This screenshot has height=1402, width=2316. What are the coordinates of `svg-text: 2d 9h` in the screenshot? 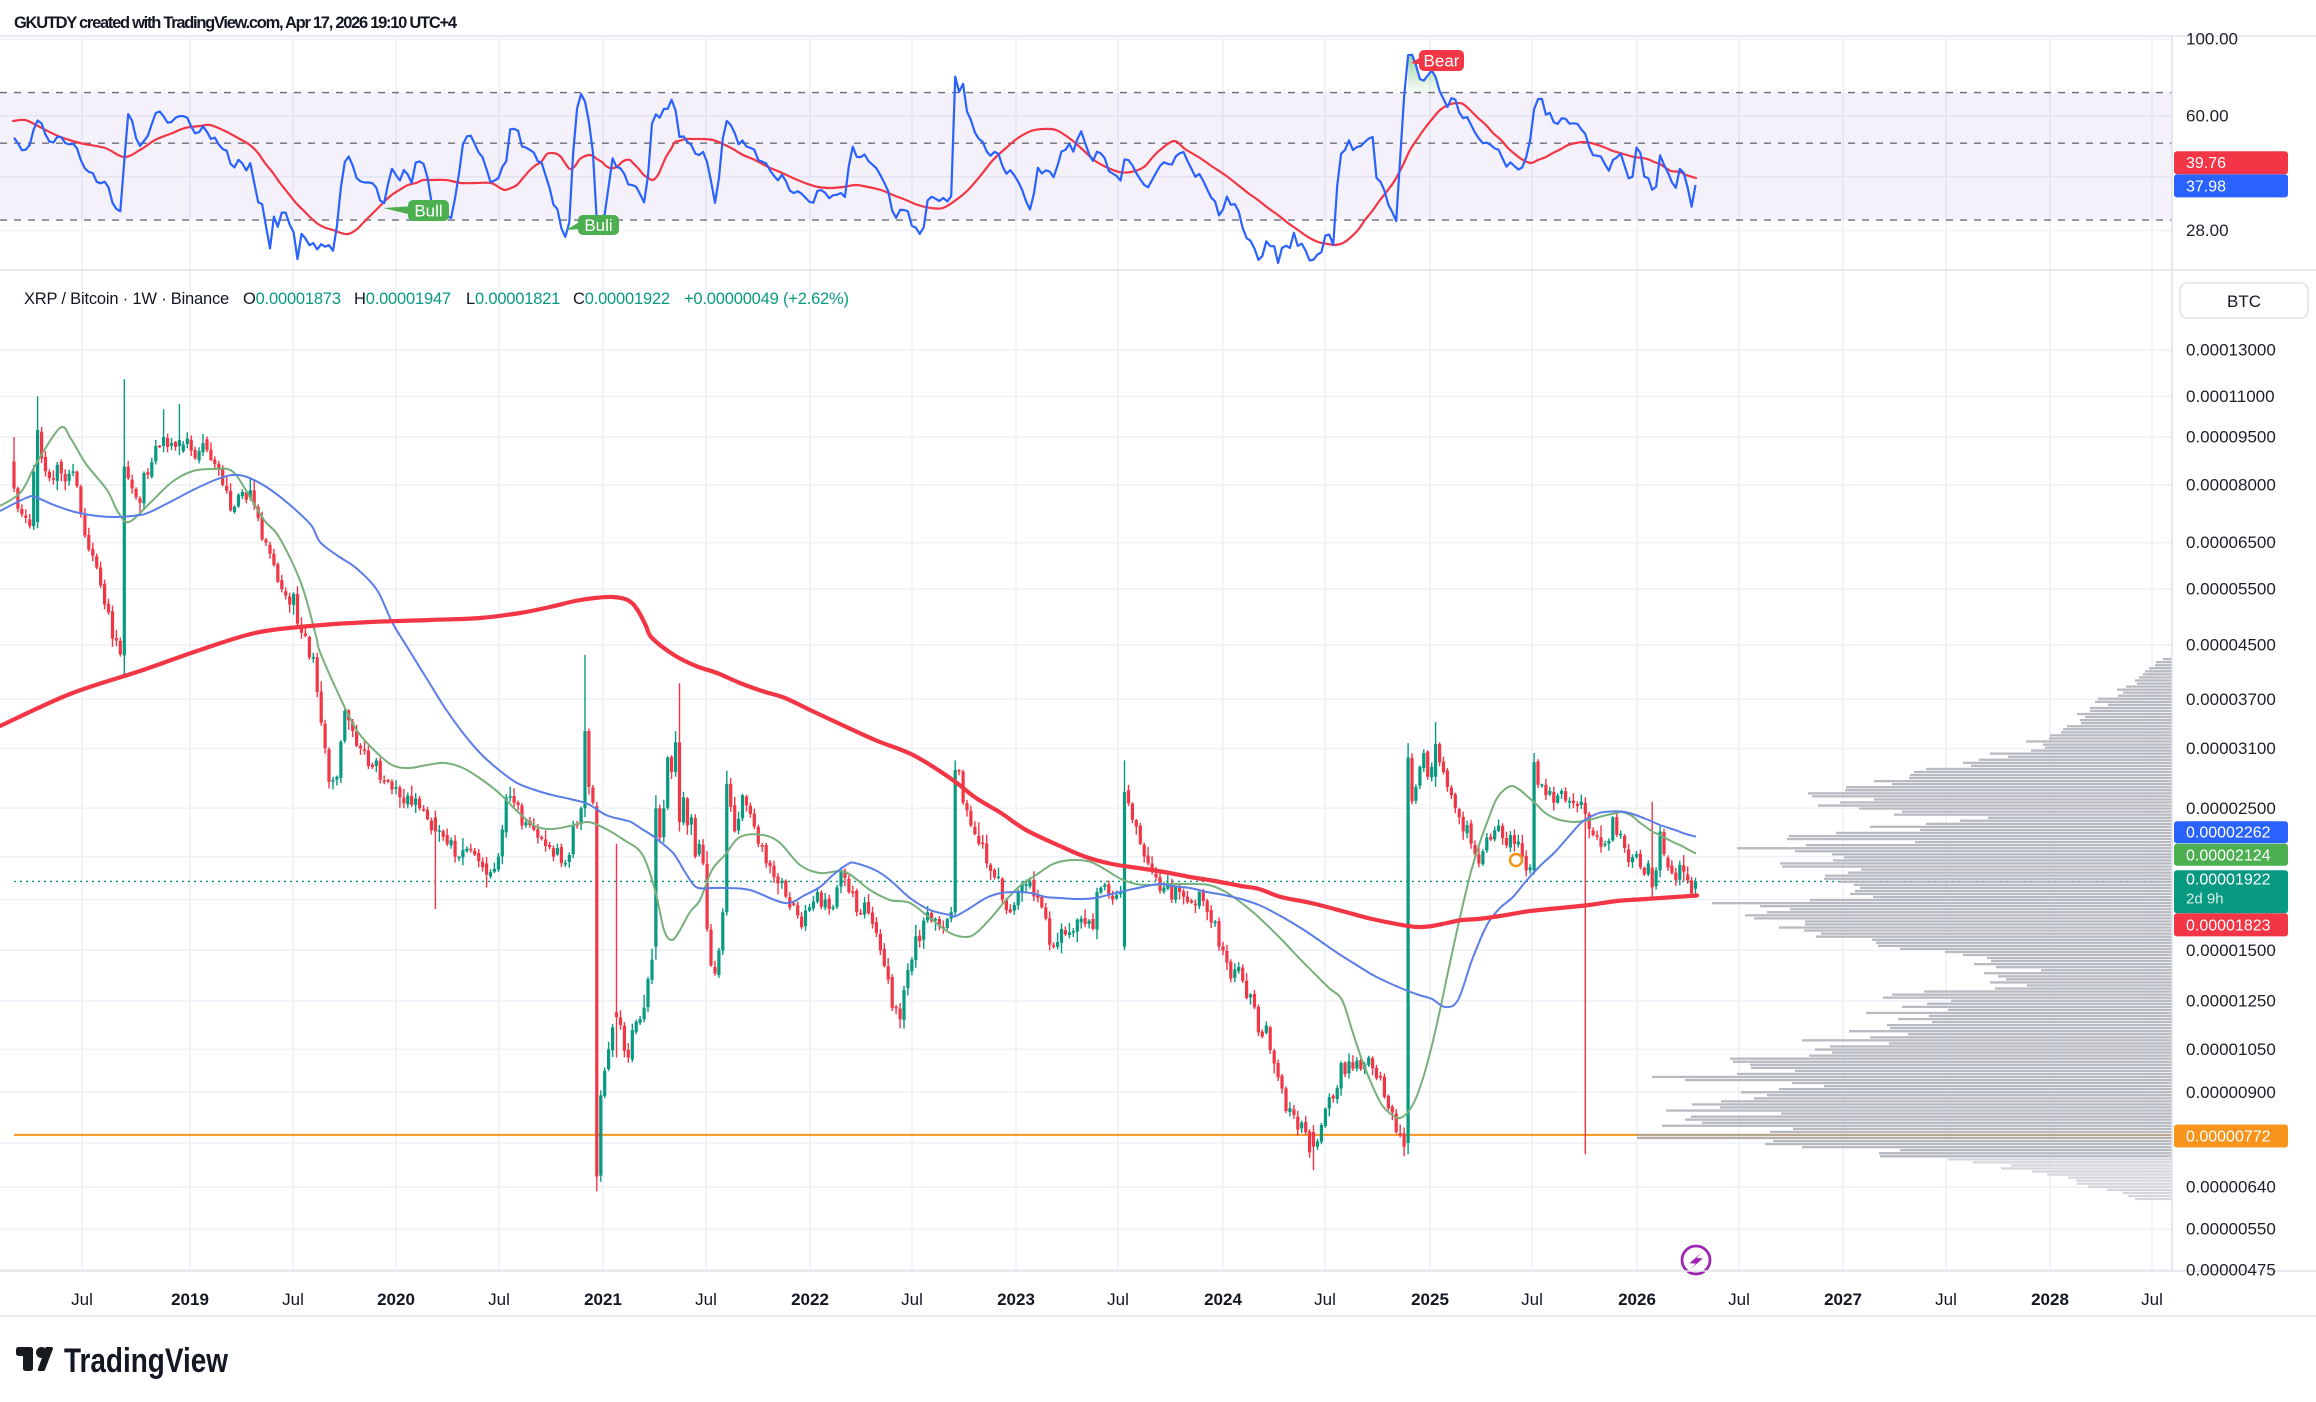 It's located at (2205, 899).